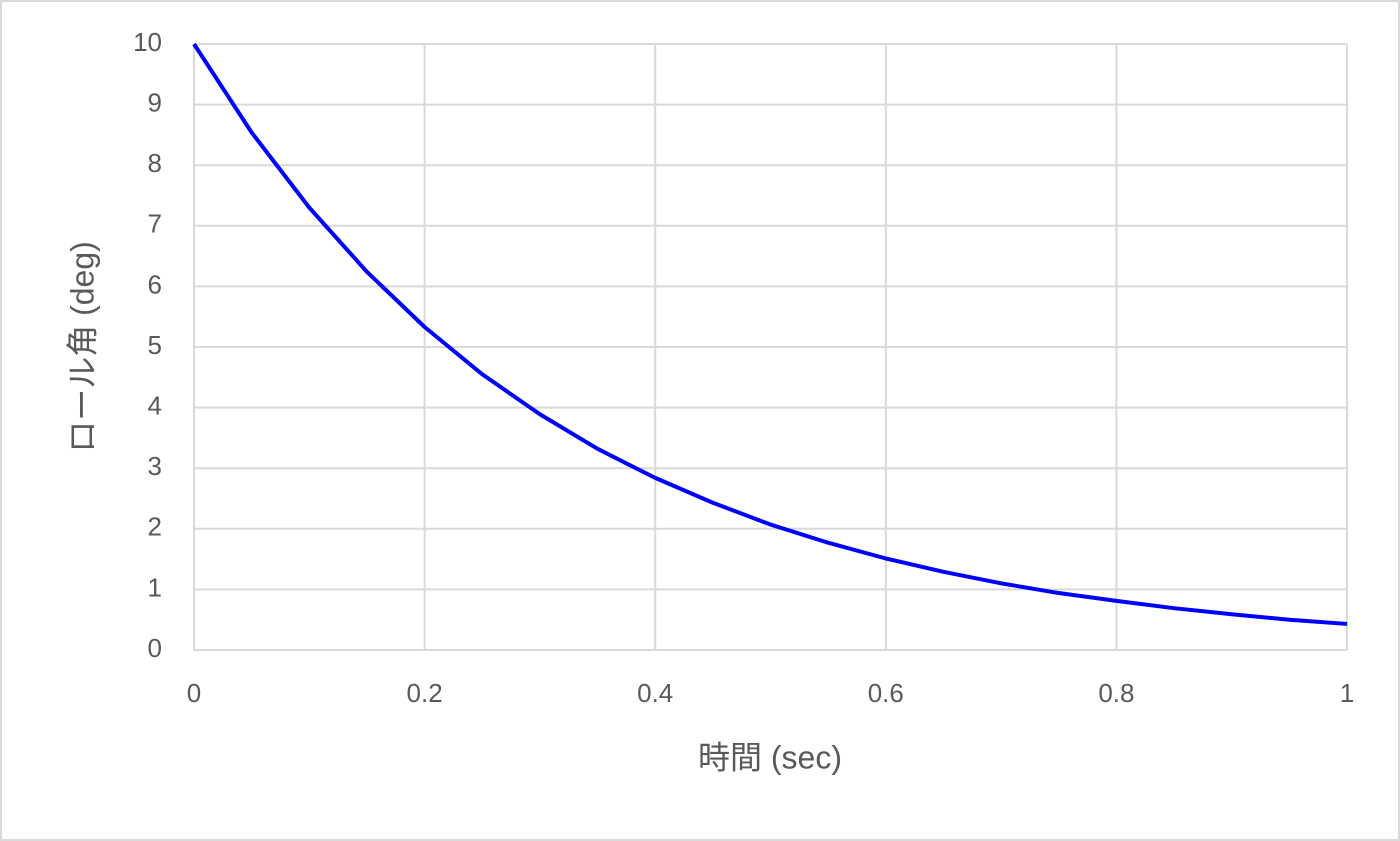 The image size is (1400, 841). I want to click on y-axis-title: ロール角 (deg), so click(82, 347).